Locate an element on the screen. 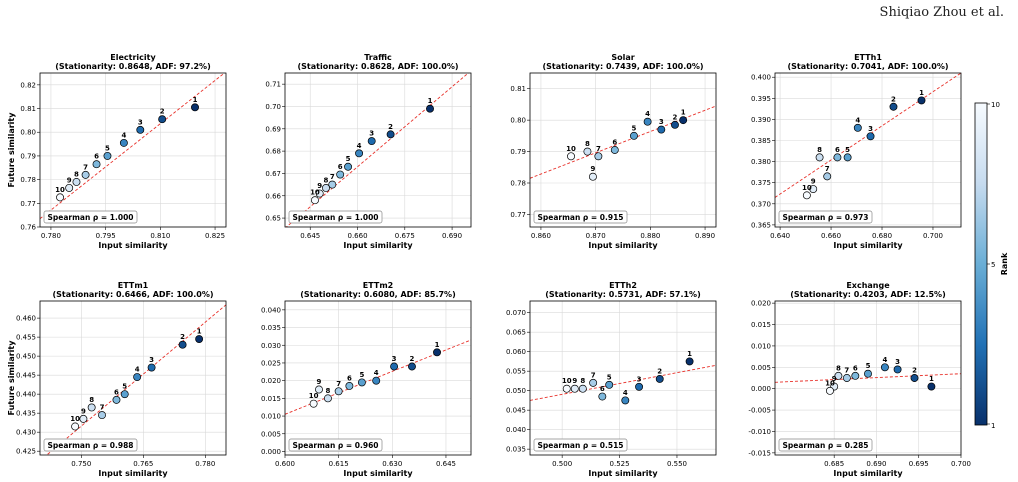 The image size is (1018, 482). spearman-text: Spearman ρ = 0.285 is located at coordinates (825, 445).